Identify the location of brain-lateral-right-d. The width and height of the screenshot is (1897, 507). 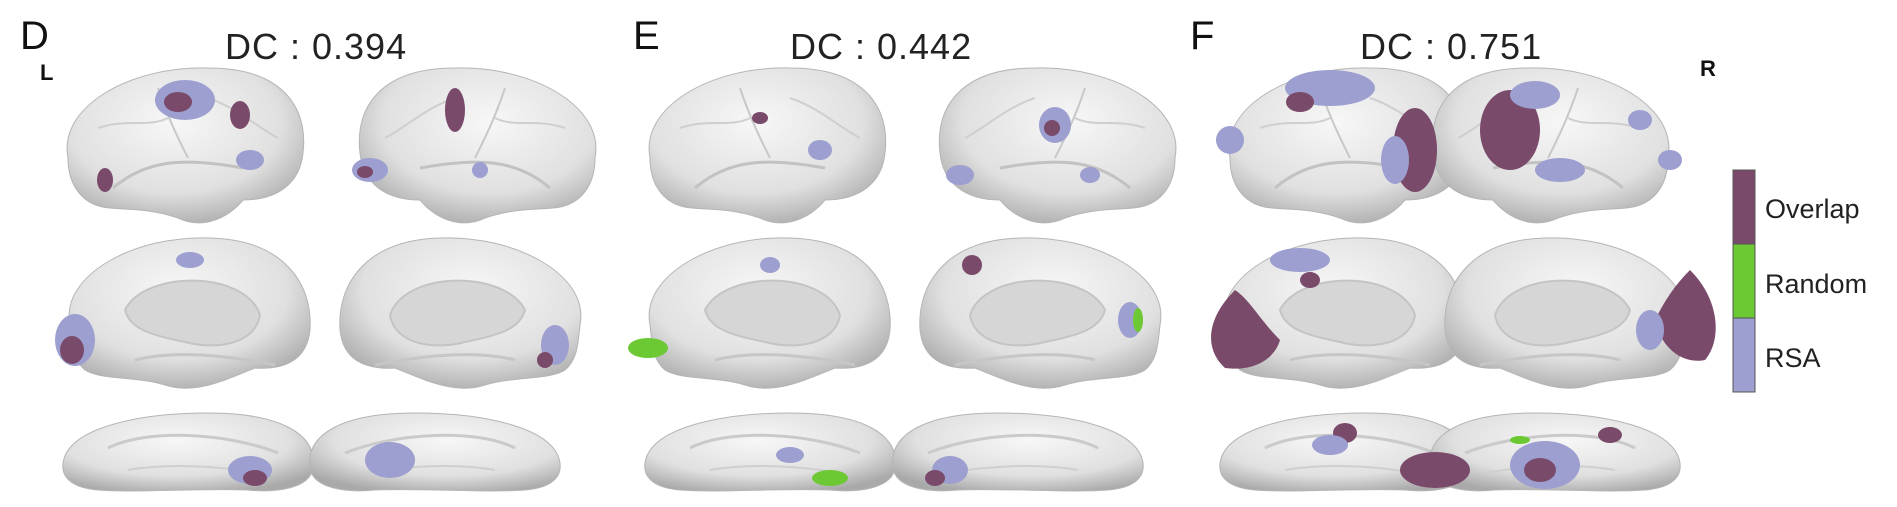
(477, 145).